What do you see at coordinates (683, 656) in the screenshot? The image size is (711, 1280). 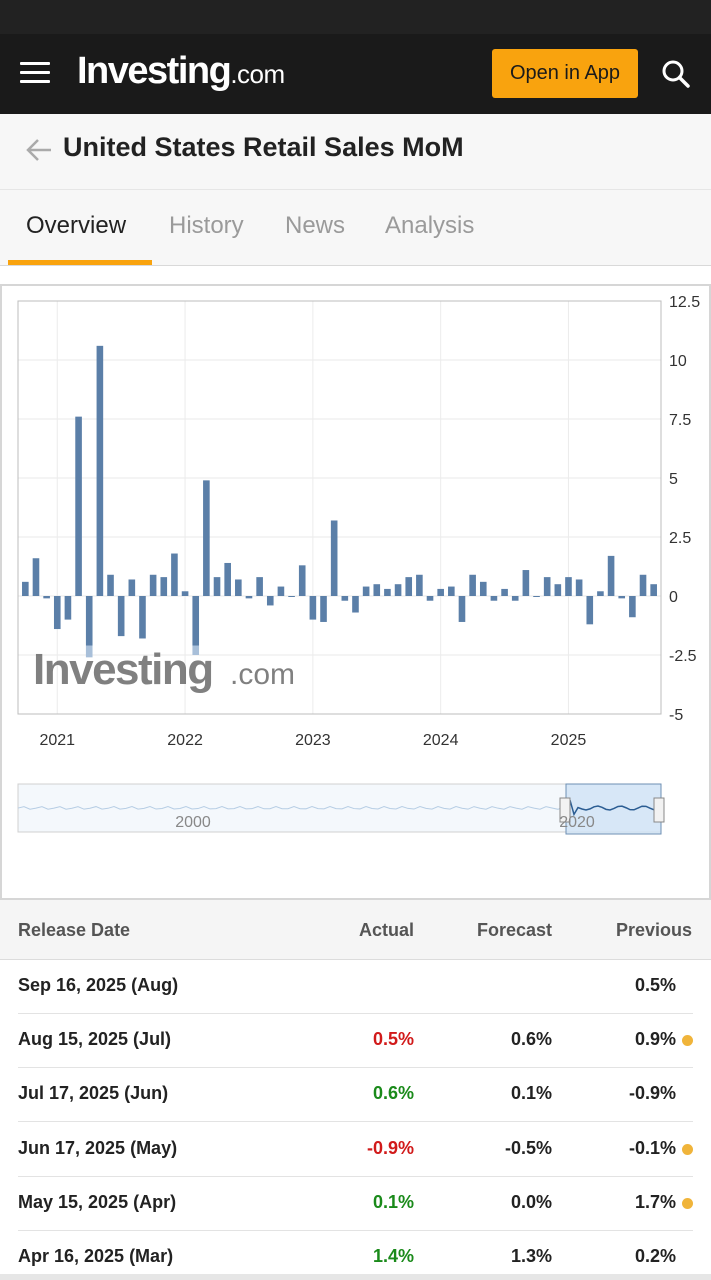 I see `y-axis-tick-label: -2.5` at bounding box center [683, 656].